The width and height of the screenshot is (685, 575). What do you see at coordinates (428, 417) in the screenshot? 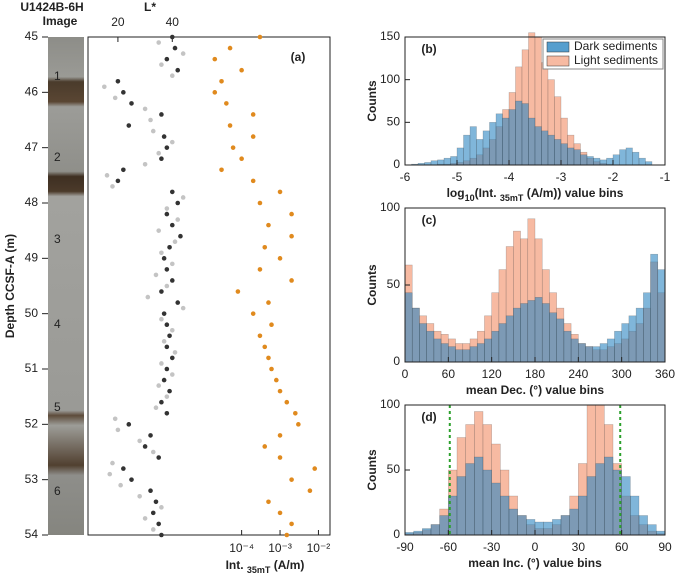
I see `panel-label: (d)` at bounding box center [428, 417].